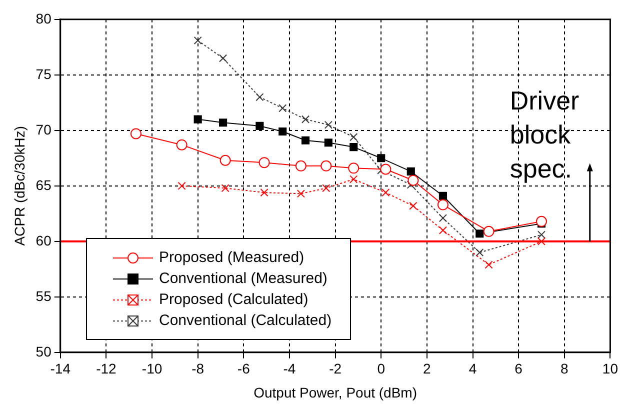 The height and width of the screenshot is (414, 629). Describe the element at coordinates (19, 186) in the screenshot. I see `y-axis-title: ACPR (dBc/30kHz)` at that location.